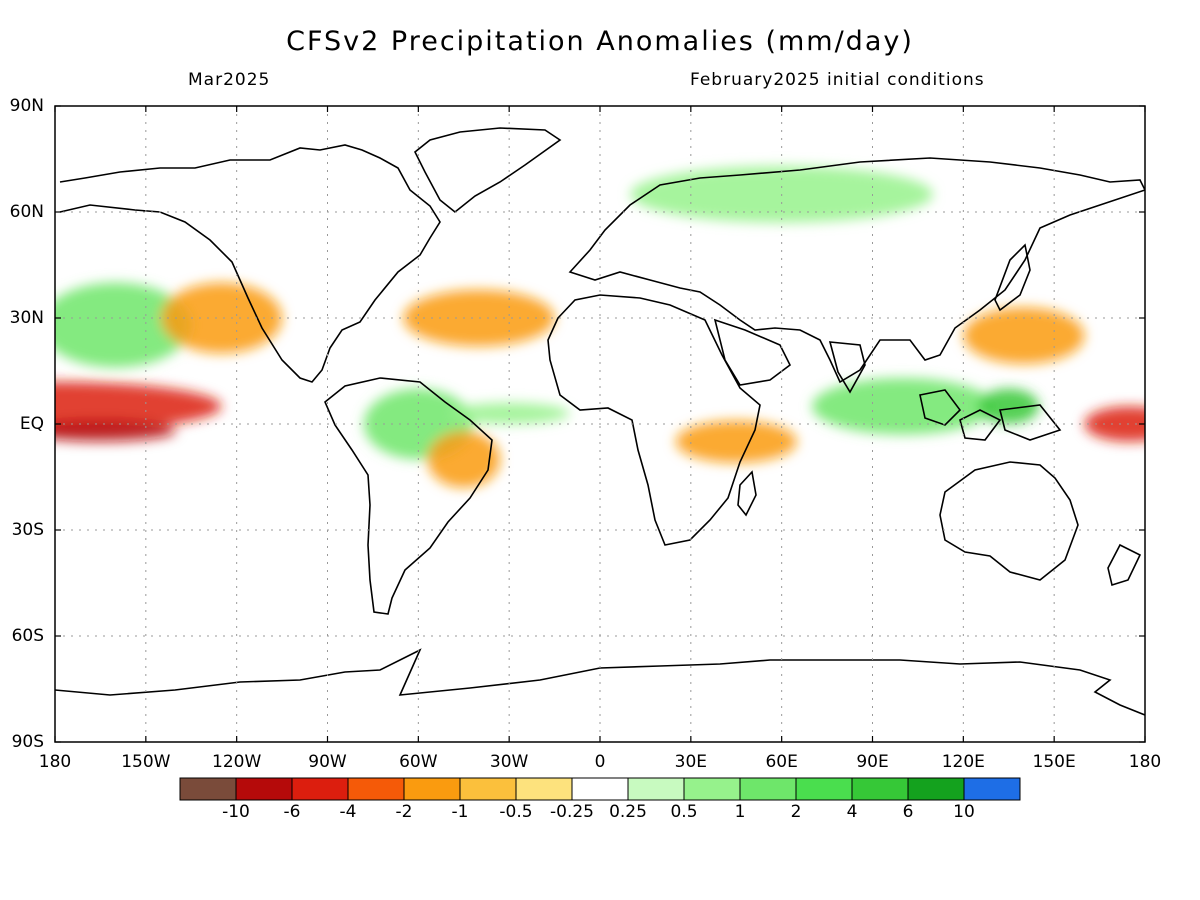 This screenshot has width=1200, height=900. Describe the element at coordinates (628, 812) in the screenshot. I see `colorbar-label: 0.25` at that location.